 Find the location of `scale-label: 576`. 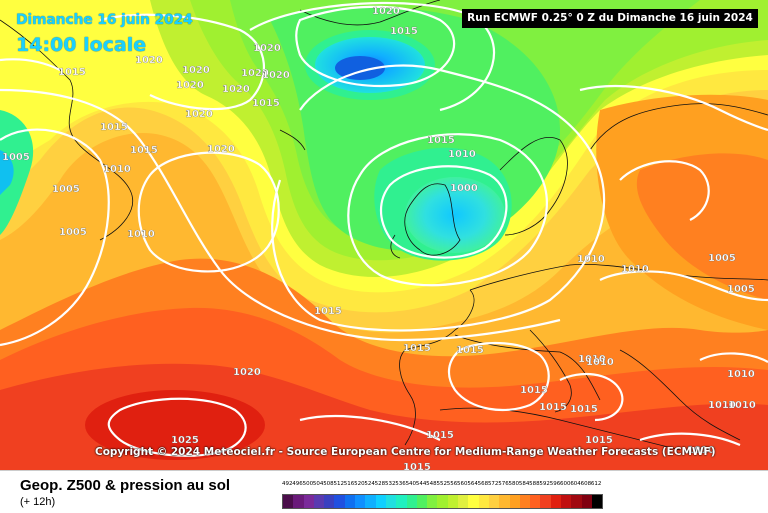

scale-label: 576 is located at coordinates (503, 484).